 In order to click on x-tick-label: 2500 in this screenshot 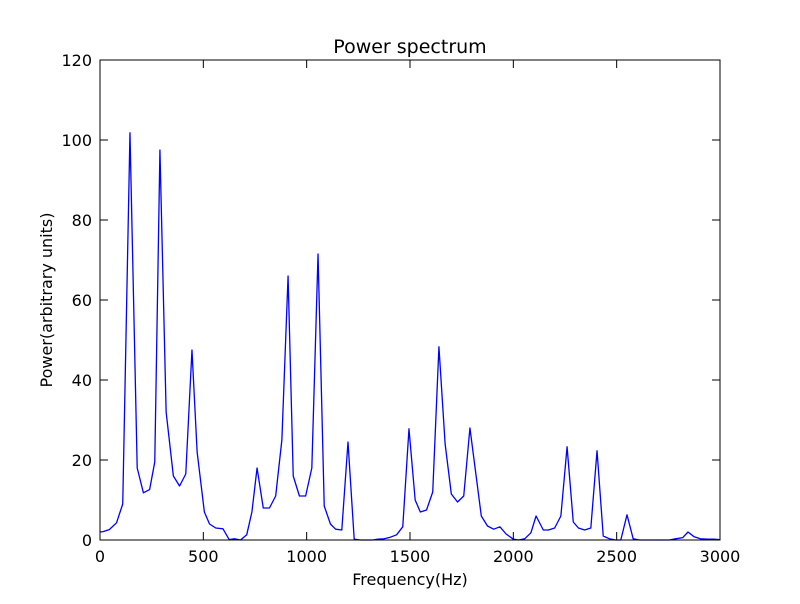, I will do `click(616, 556)`.